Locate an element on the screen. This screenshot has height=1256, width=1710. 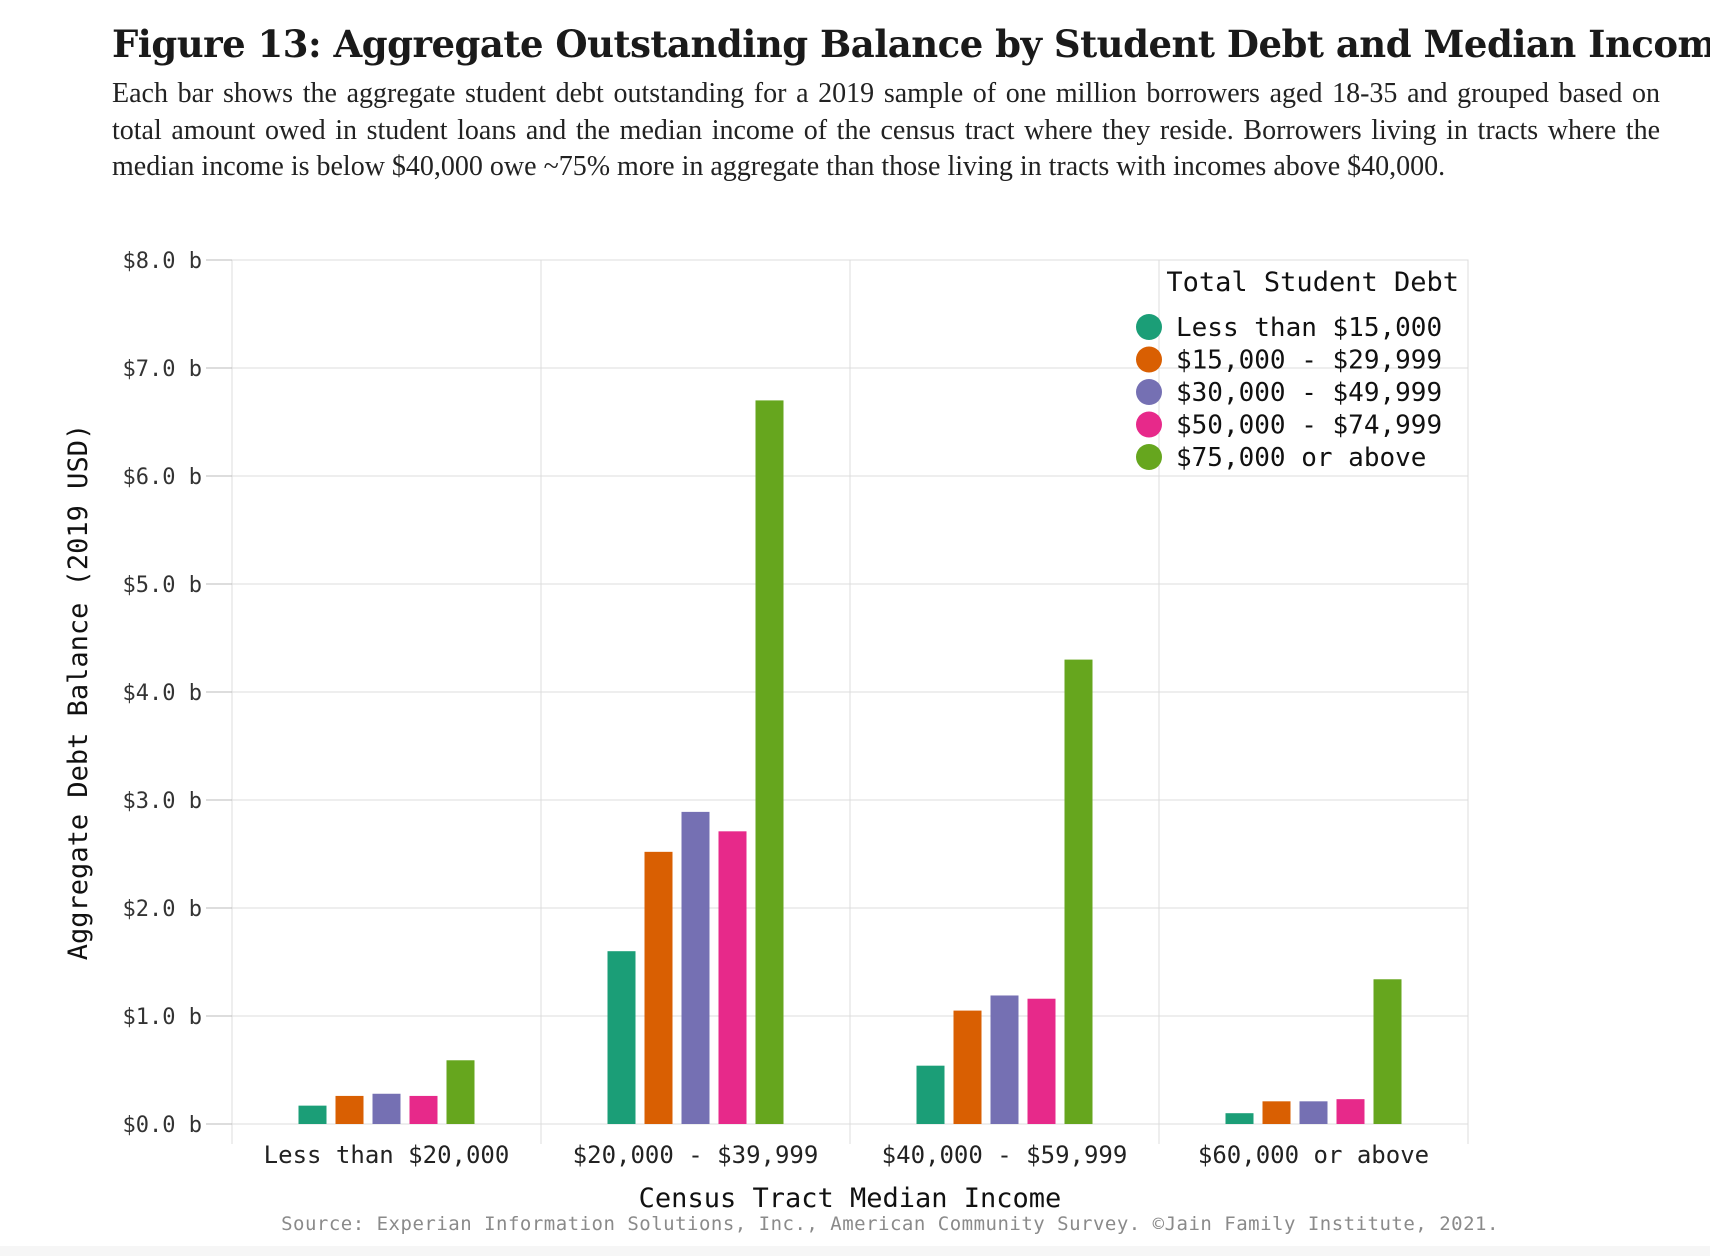
legend-label: $15,000 - $29,999 is located at coordinates (1309, 361).